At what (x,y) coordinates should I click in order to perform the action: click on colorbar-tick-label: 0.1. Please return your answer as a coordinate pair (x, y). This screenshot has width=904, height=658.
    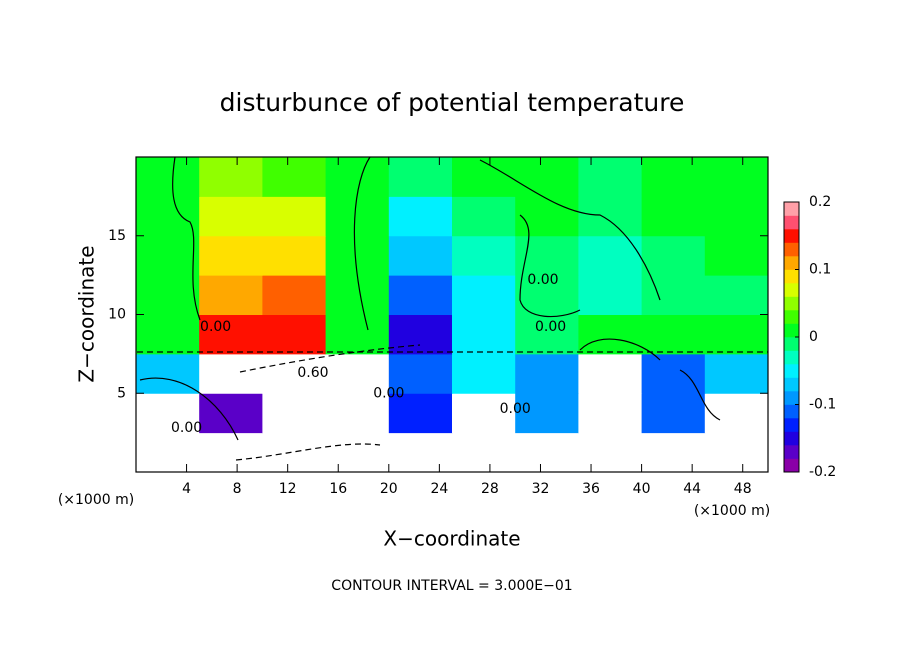
    Looking at the image, I should click on (820, 270).